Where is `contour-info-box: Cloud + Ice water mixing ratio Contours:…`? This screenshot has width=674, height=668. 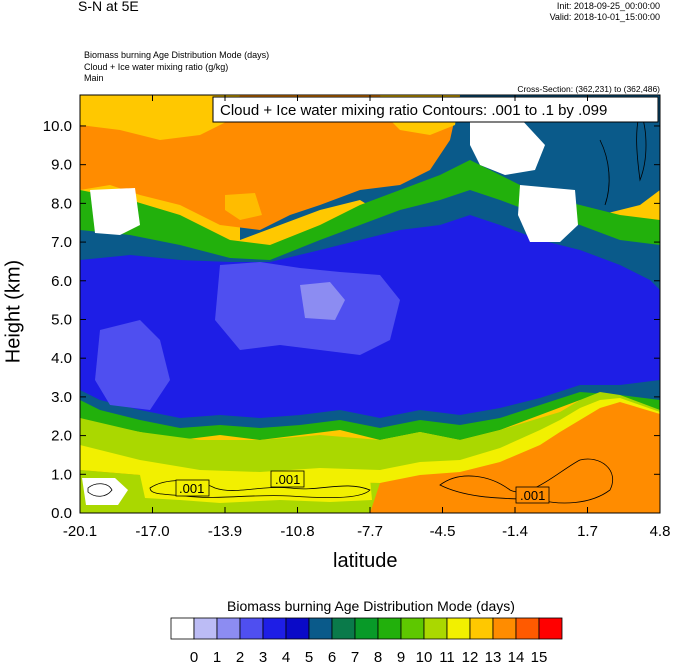
contour-info-box: Cloud + Ice water mixing ratio Contours:… is located at coordinates (435, 109).